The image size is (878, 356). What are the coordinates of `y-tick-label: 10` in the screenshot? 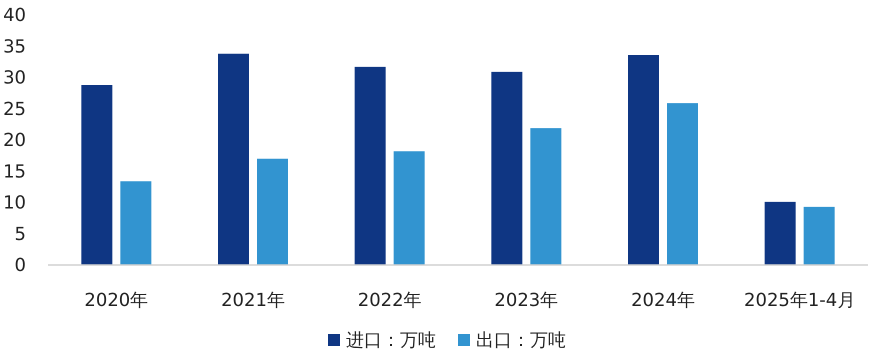 It's located at (14, 203).